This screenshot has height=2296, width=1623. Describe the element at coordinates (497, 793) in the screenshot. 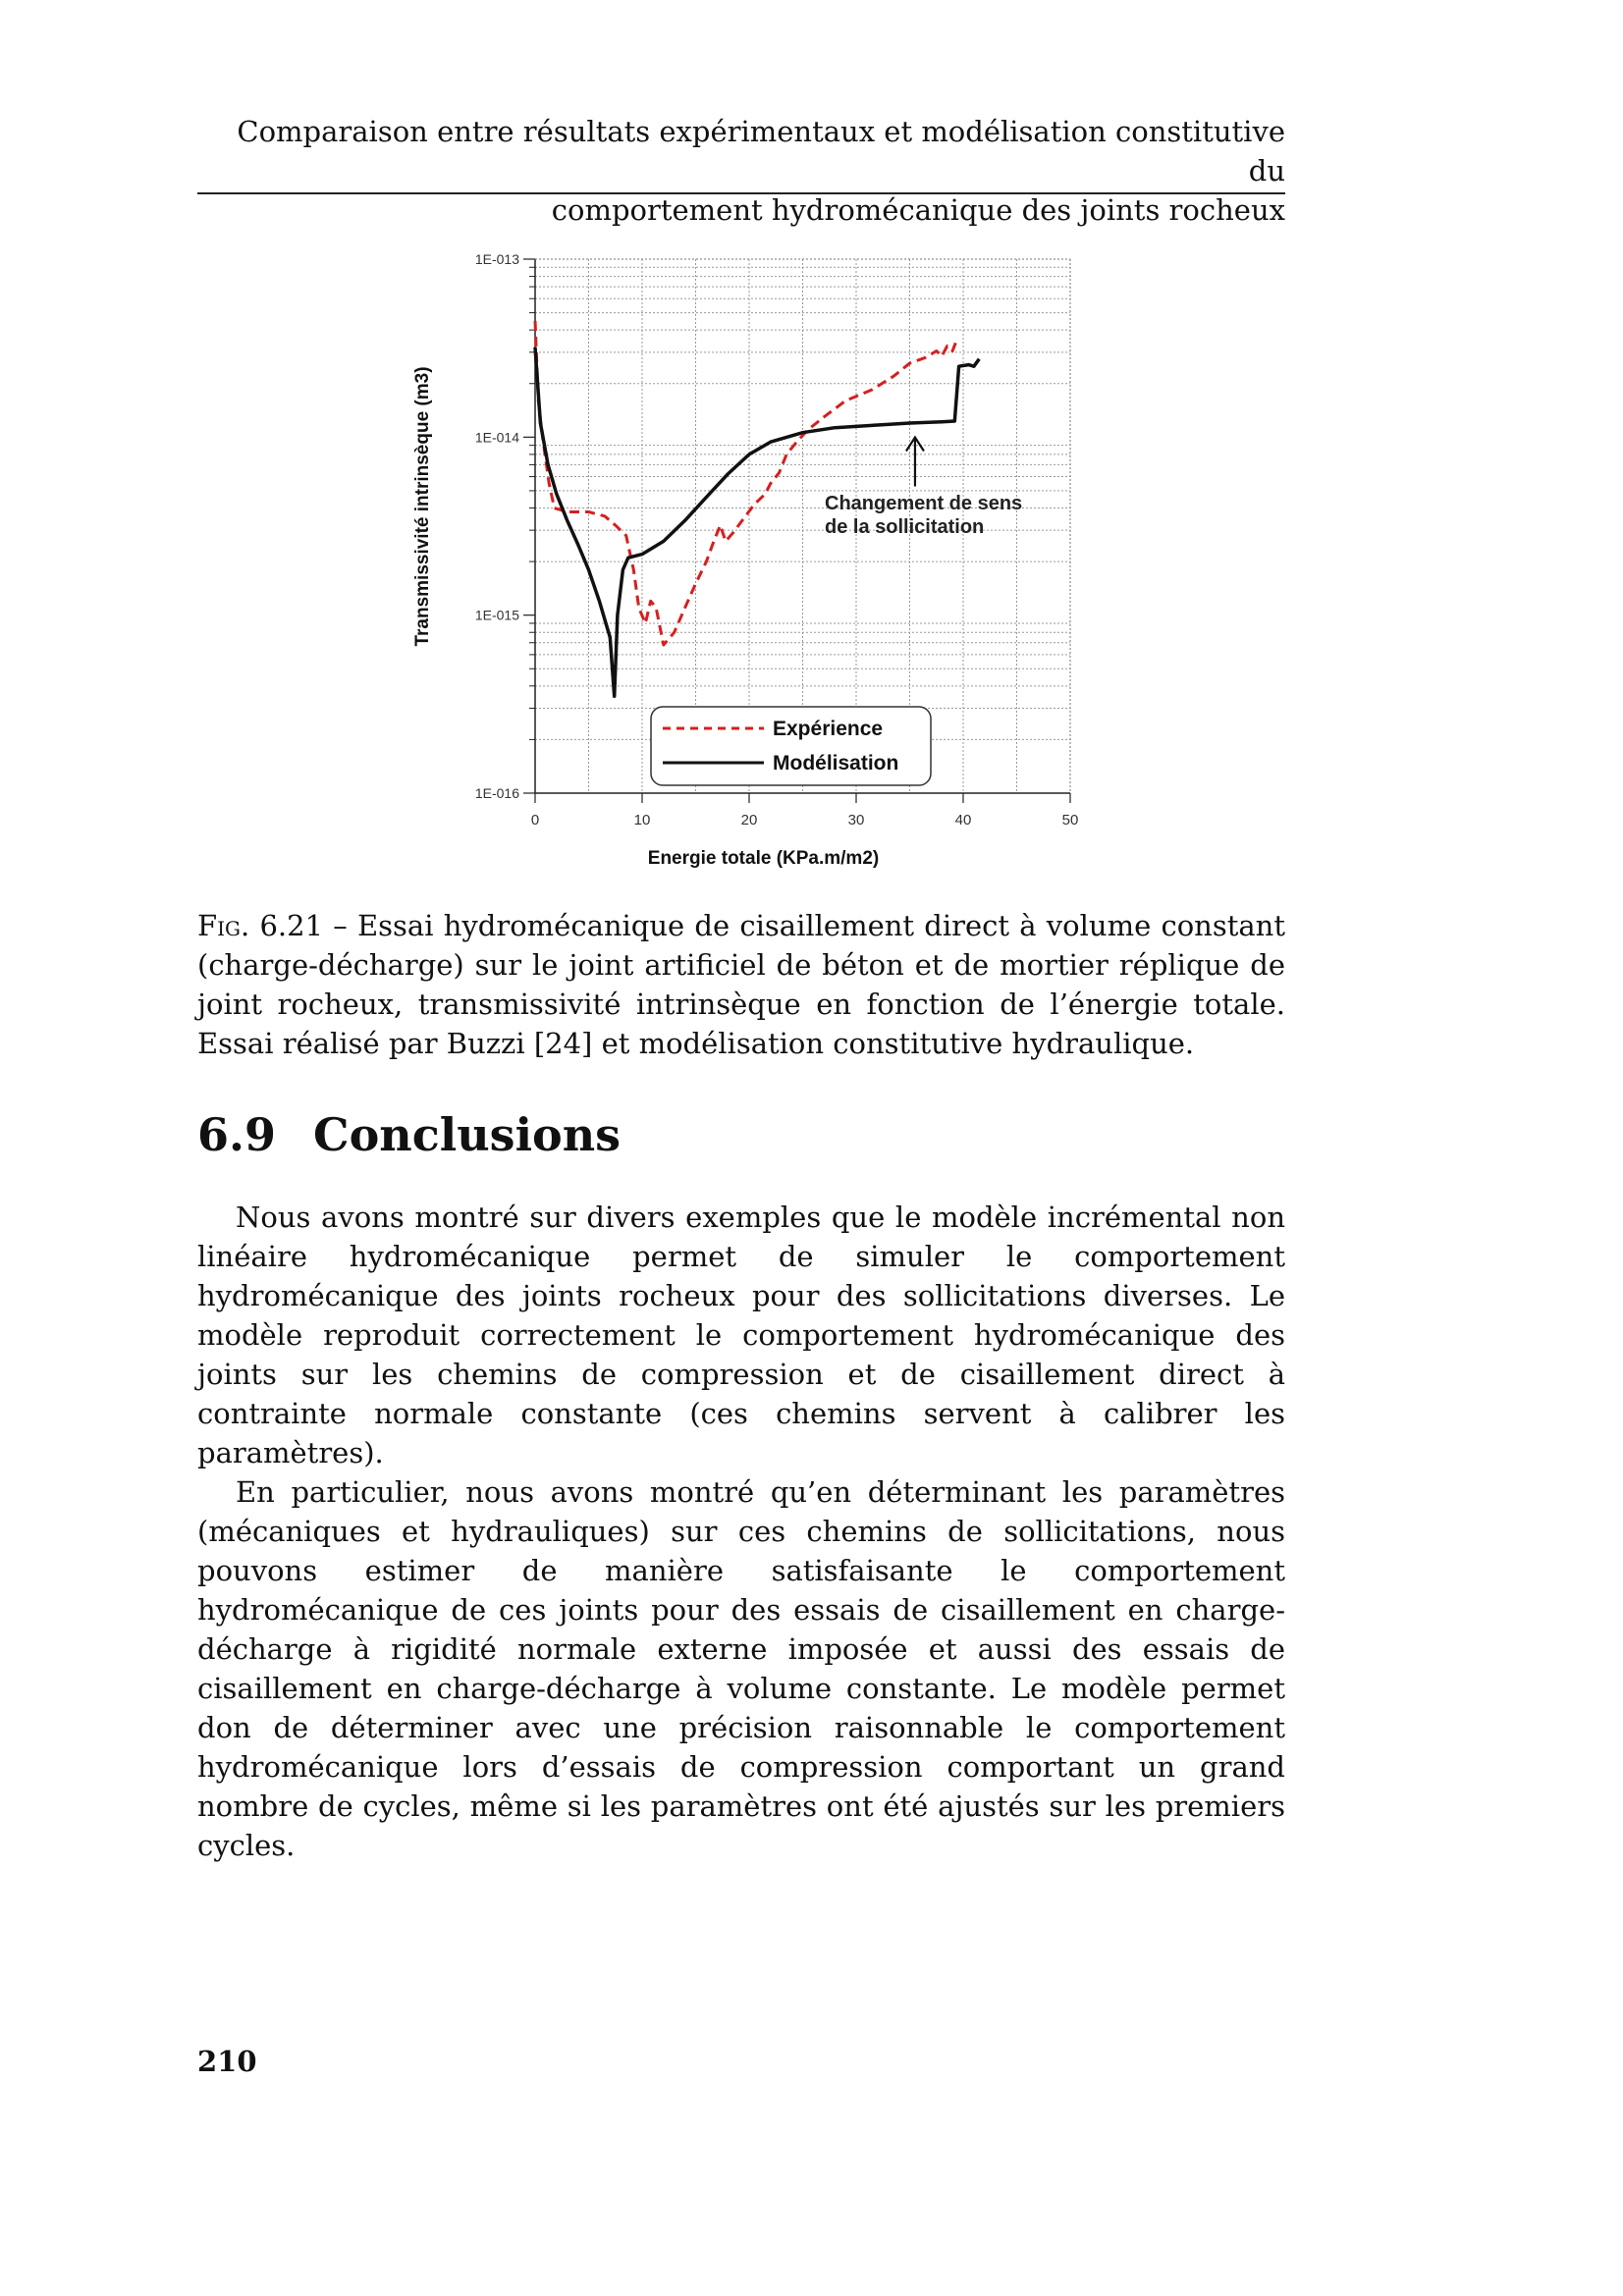

I see `y-tick-label: 1E-016` at that location.